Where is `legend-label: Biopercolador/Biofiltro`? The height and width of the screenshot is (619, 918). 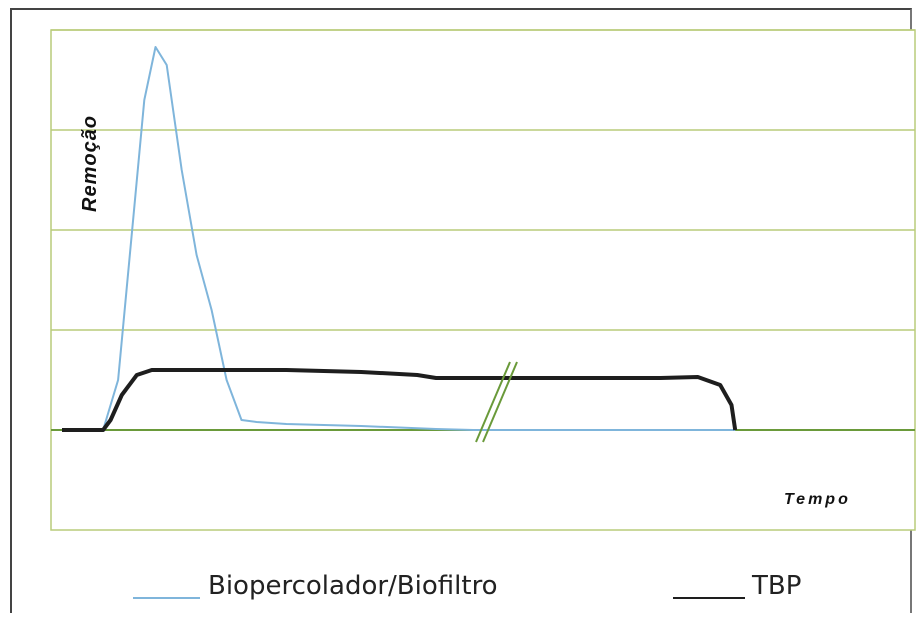
legend-label: Biopercolador/Biofiltro is located at coordinates (353, 586).